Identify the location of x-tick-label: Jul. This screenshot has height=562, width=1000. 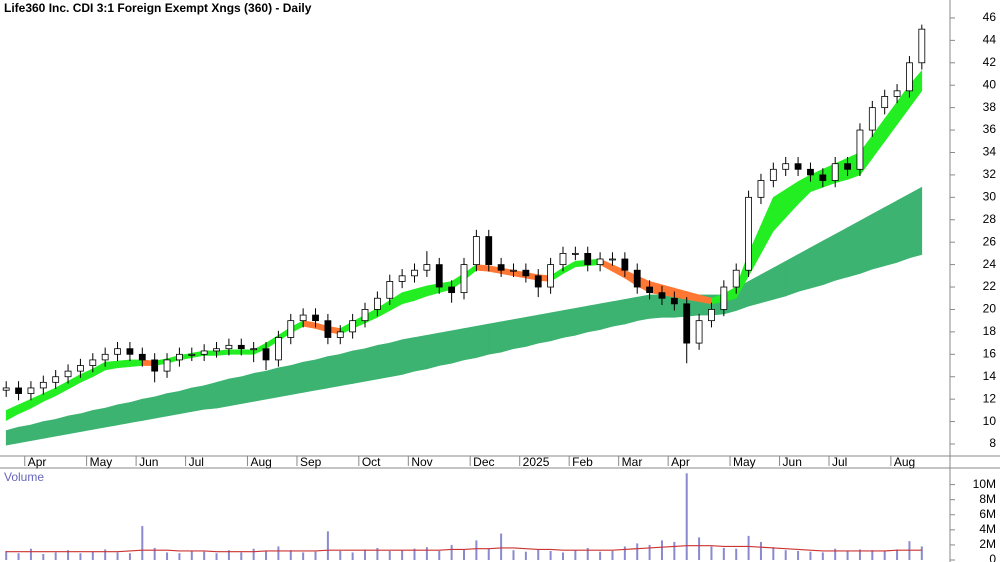
(839, 462).